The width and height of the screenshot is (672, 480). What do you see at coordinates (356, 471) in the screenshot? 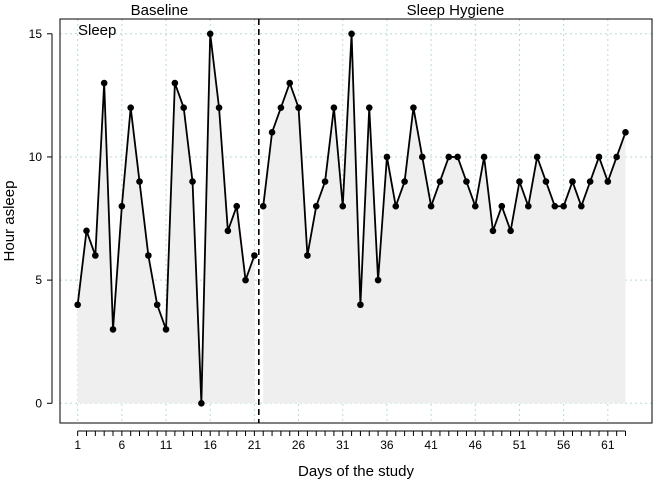
I see `x-axis-title: Days of the study` at bounding box center [356, 471].